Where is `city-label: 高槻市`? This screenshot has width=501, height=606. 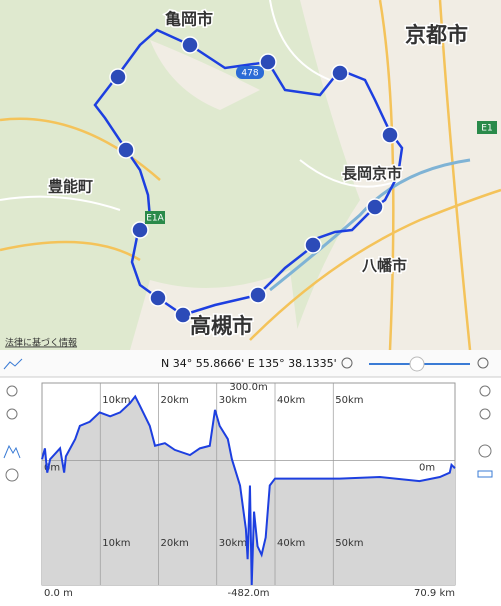
city-label: 高槻市 is located at coordinates (221, 326).